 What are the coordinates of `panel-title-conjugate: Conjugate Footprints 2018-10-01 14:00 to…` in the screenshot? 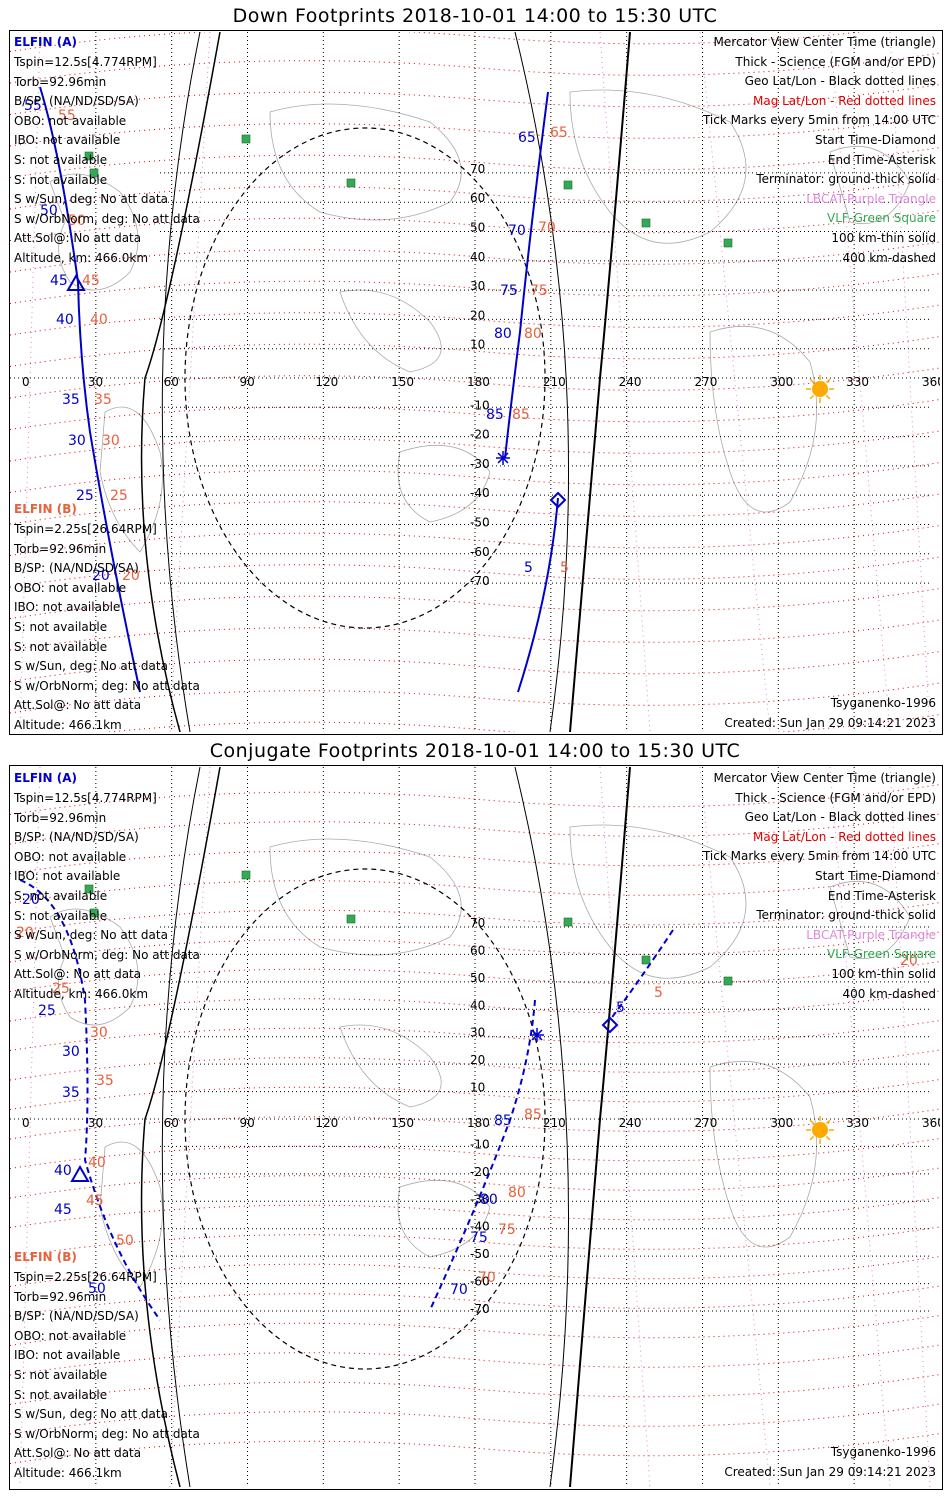 It's located at (475, 751).